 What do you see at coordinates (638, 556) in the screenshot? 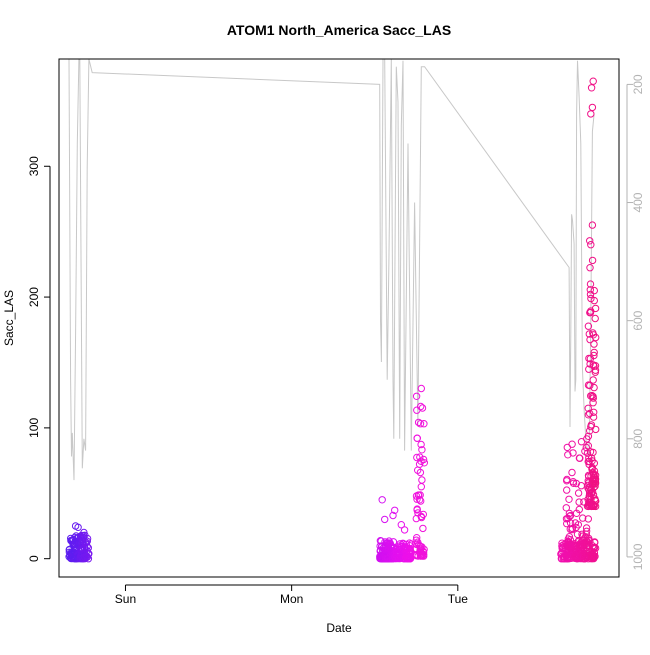
I see `y2-tick-label: 1000` at bounding box center [638, 556].